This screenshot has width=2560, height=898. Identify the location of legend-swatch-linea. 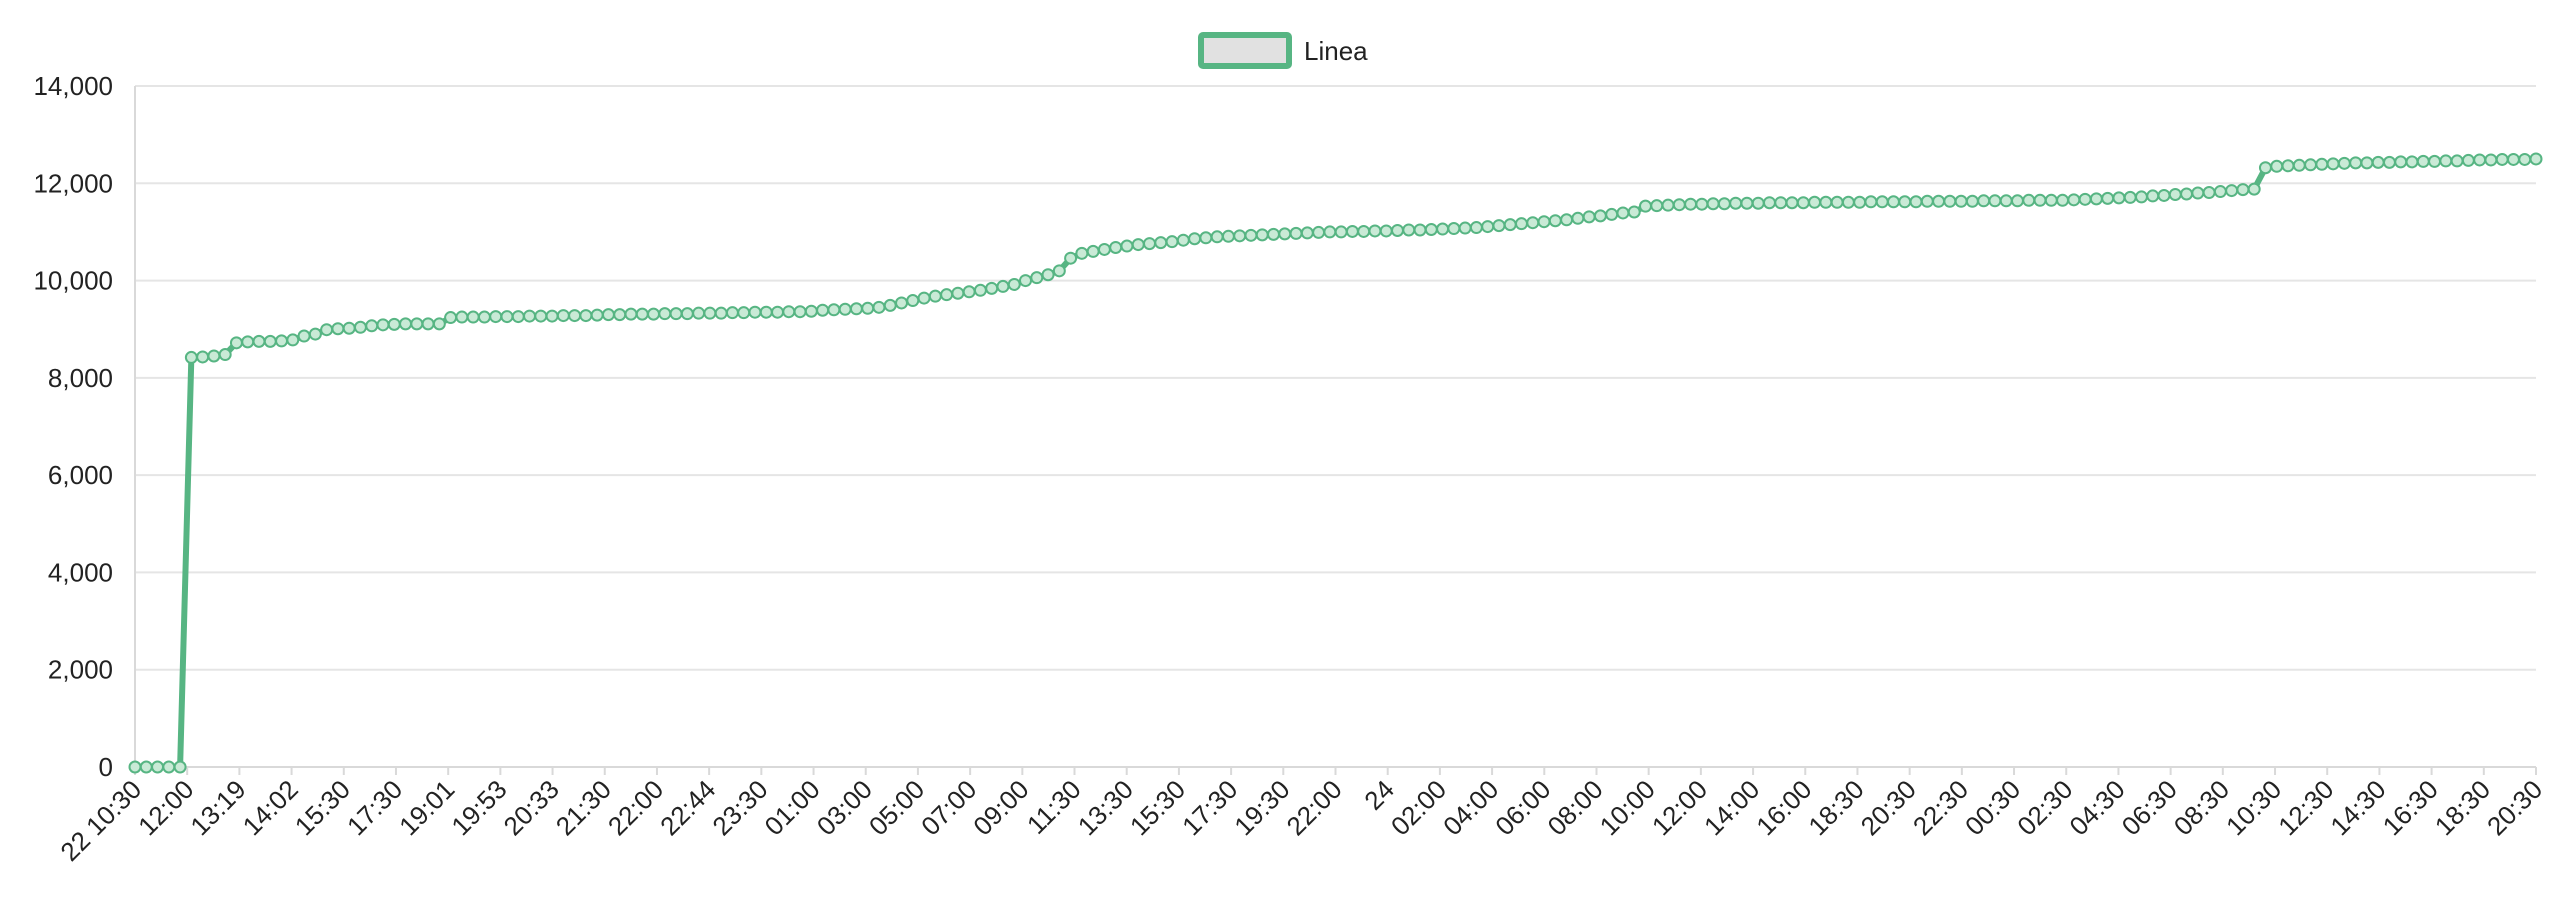
(1245, 50).